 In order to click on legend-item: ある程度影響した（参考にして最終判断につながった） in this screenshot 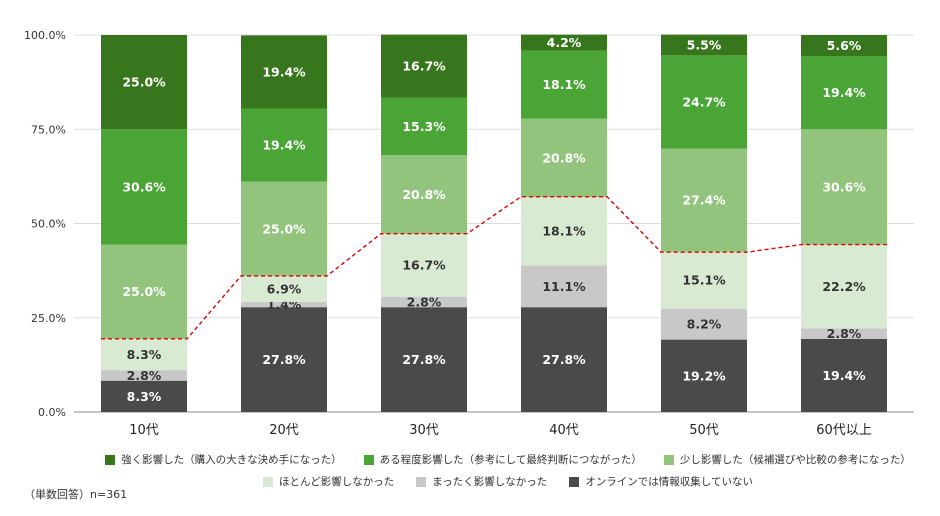, I will do `click(502, 459)`.